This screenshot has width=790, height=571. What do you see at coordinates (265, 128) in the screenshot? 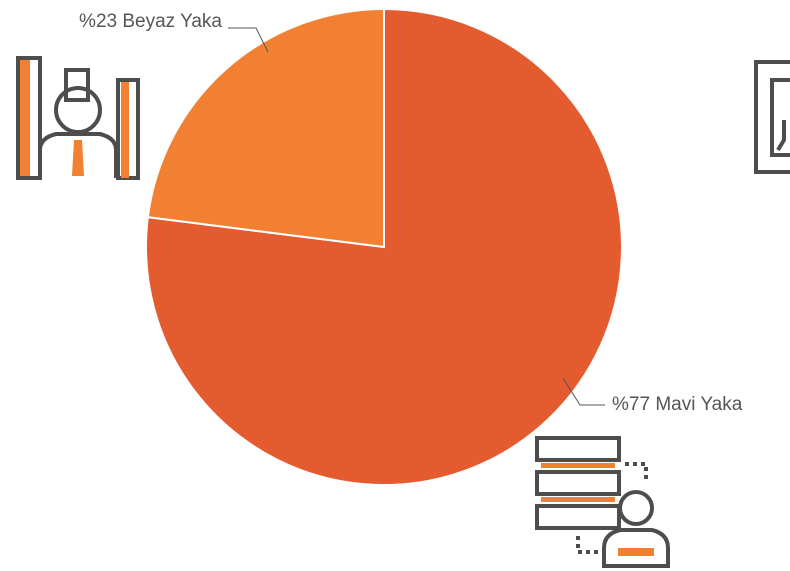
I see `pie-slice` at bounding box center [265, 128].